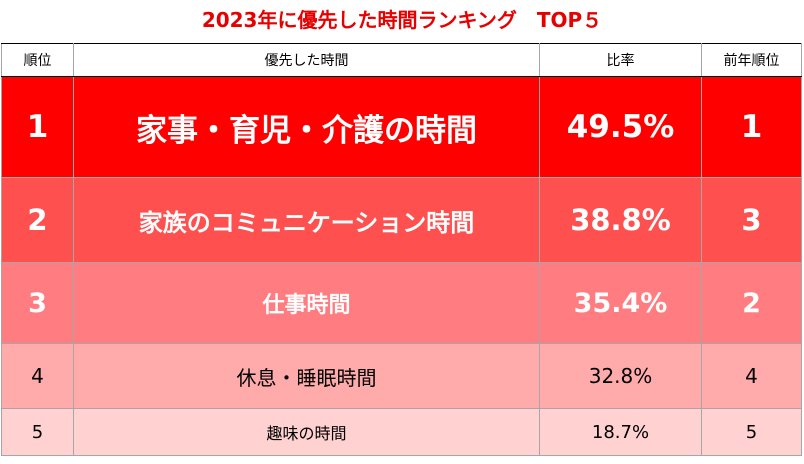  Describe the element at coordinates (751, 60) in the screenshot. I see `header-prev-rank: 前年順位` at that location.